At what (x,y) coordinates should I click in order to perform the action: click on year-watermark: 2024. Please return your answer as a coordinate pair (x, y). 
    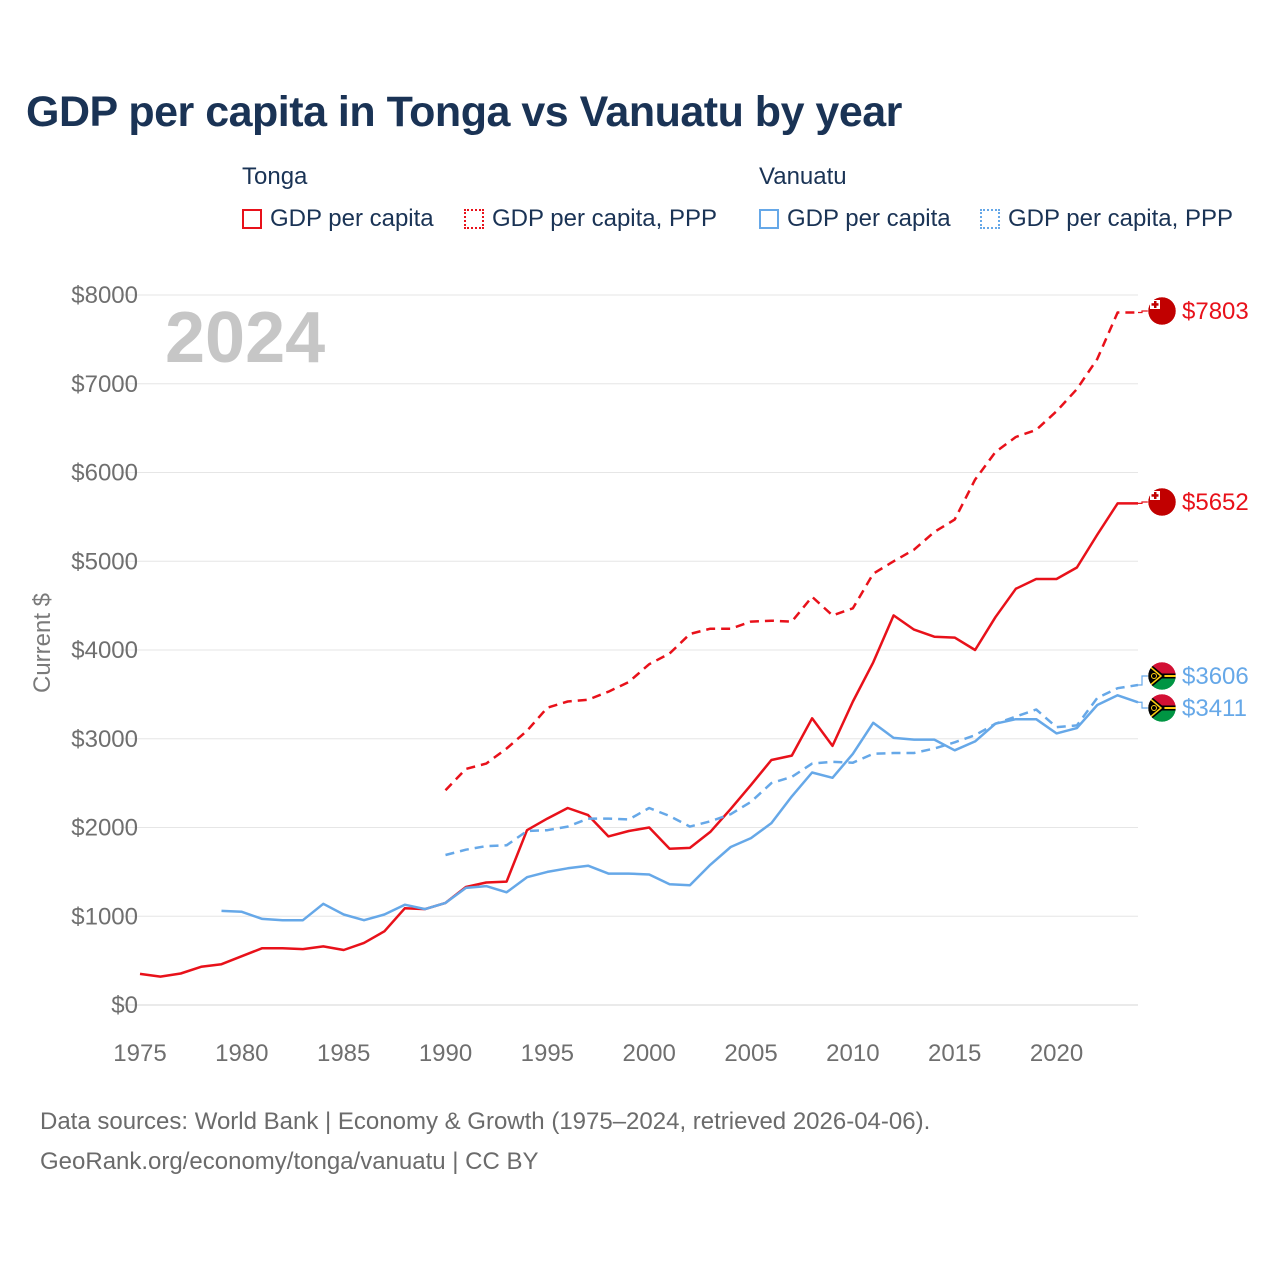
    Looking at the image, I should click on (245, 338).